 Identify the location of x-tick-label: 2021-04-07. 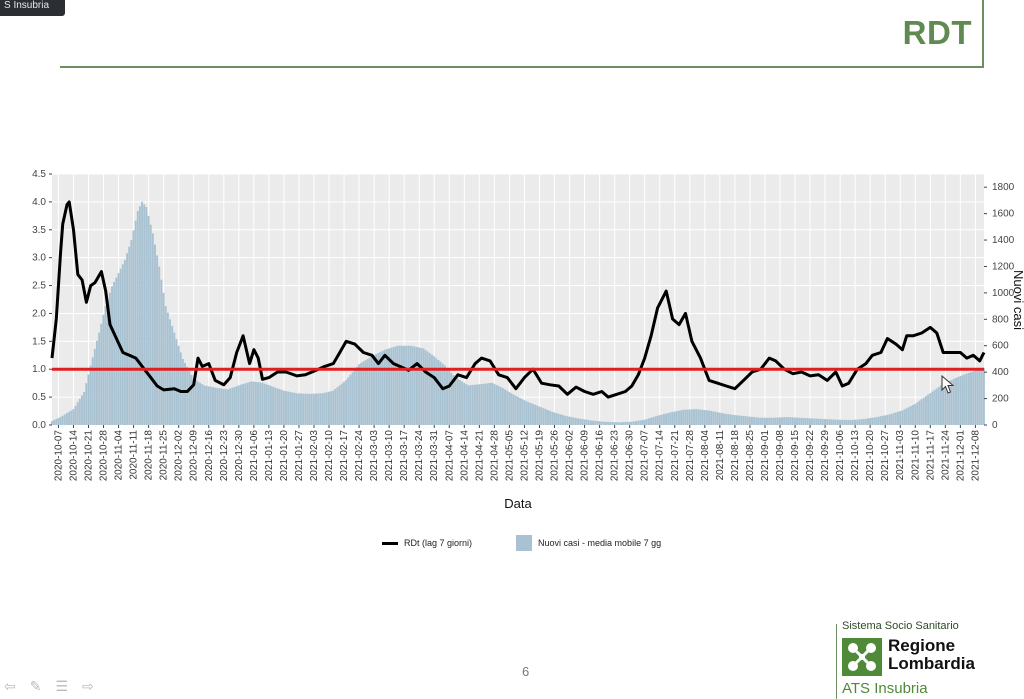
(449, 456).